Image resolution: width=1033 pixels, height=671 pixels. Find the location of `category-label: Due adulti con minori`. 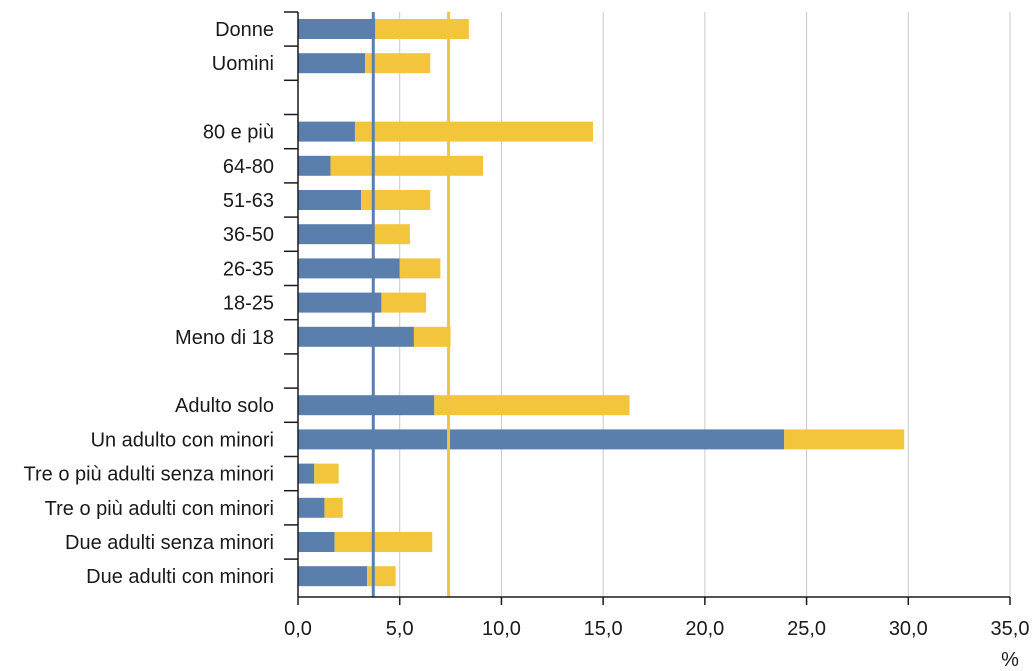

category-label: Due adulti con minori is located at coordinates (180, 577).